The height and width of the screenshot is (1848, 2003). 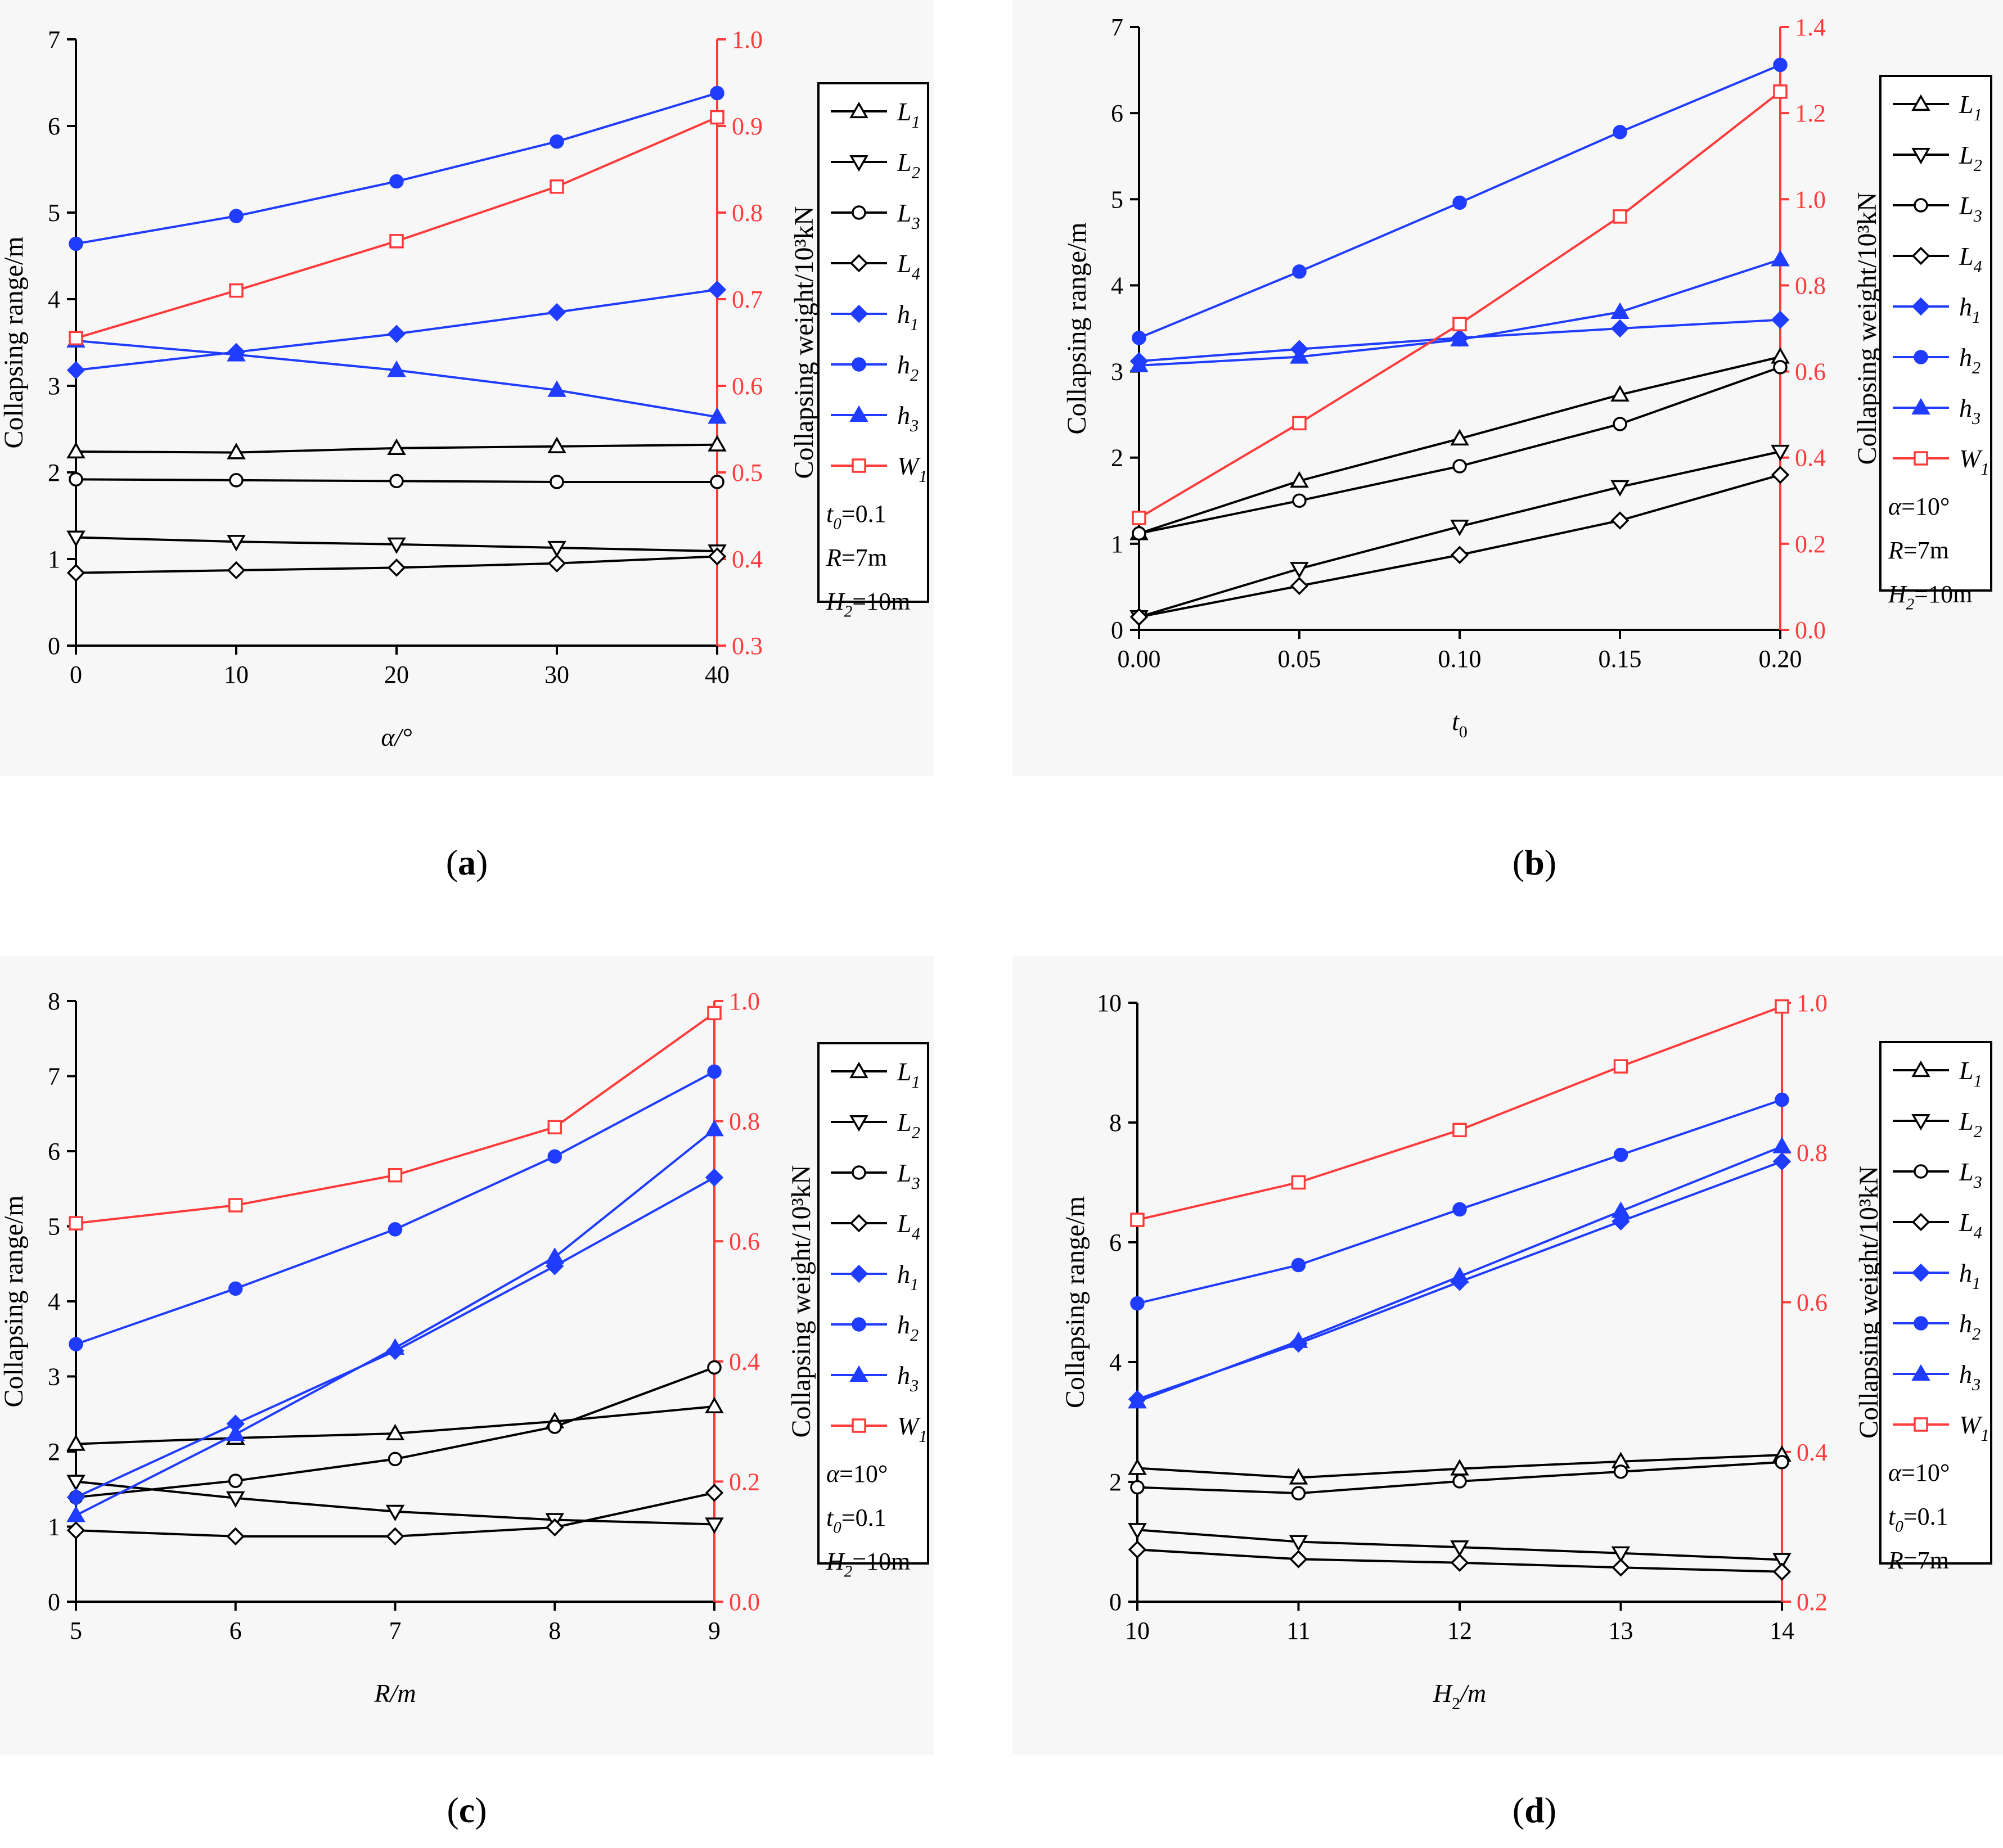 What do you see at coordinates (1918, 550) in the screenshot?
I see `parameter-text: R=7m` at bounding box center [1918, 550].